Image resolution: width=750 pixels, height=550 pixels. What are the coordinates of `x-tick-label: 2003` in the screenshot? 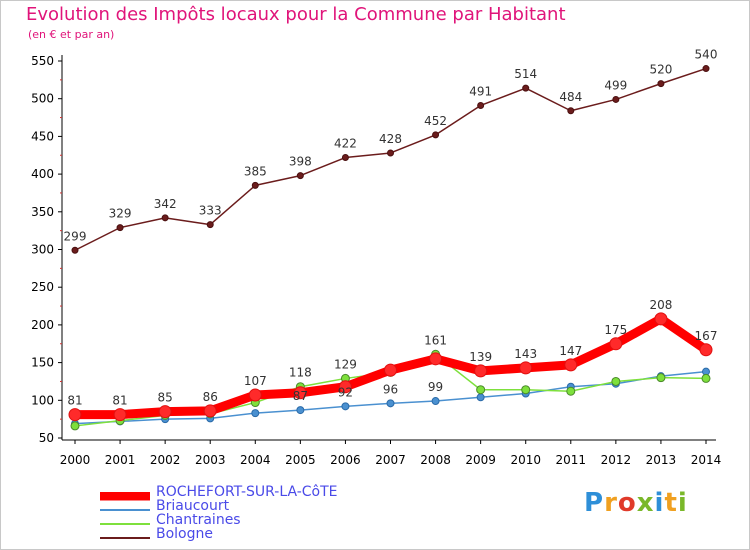 It's located at (210, 460).